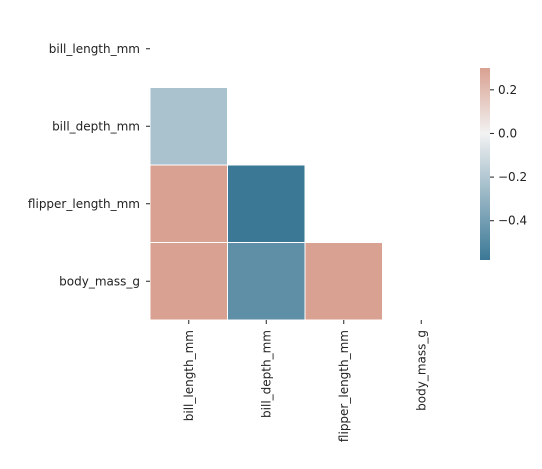 The height and width of the screenshot is (469, 542). I want to click on heatmap-cell-flipper_length_mm-bill_length_mm, so click(188, 203).